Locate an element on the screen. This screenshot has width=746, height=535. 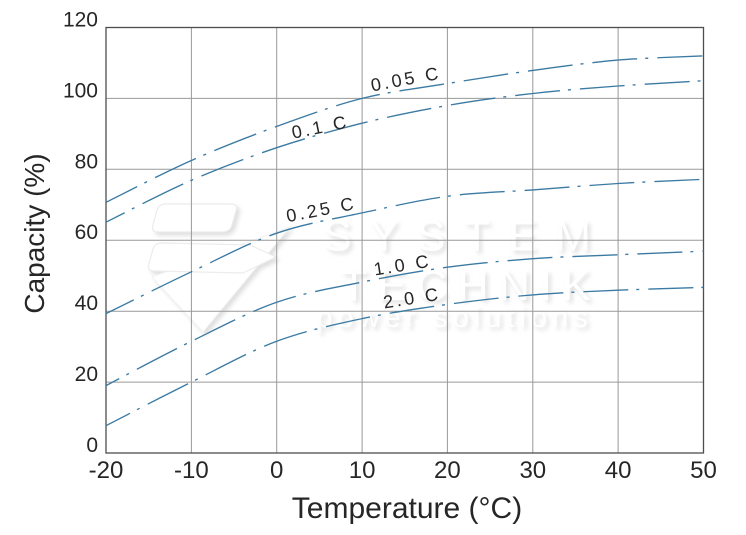
svg-text: 10 is located at coordinates (362, 470).